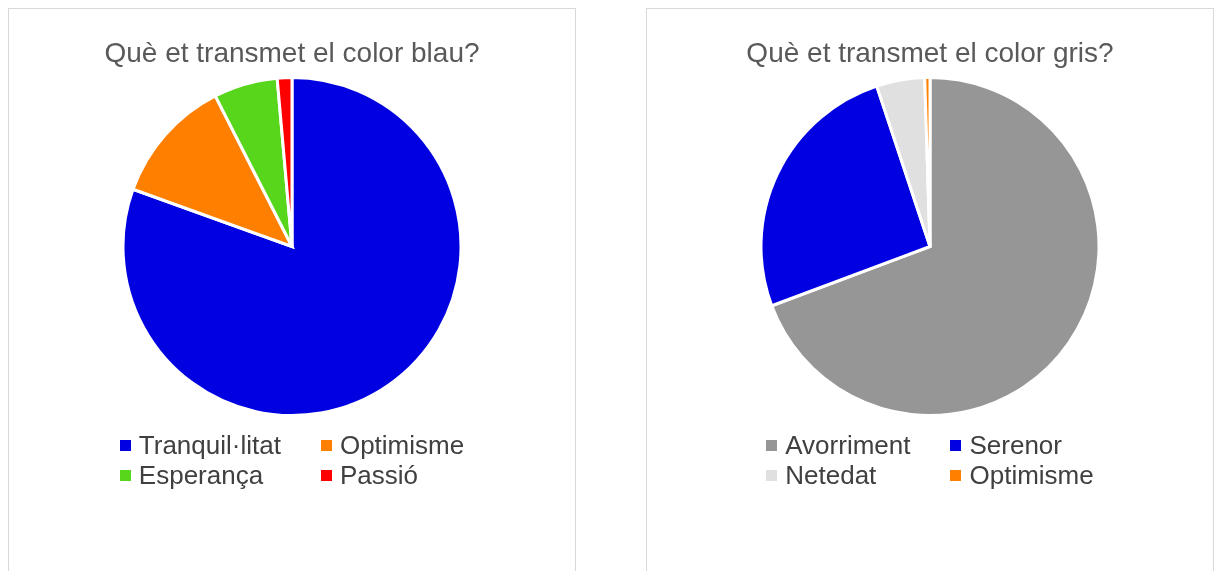 The height and width of the screenshot is (571, 1214). I want to click on legend-label: Netedat, so click(831, 475).